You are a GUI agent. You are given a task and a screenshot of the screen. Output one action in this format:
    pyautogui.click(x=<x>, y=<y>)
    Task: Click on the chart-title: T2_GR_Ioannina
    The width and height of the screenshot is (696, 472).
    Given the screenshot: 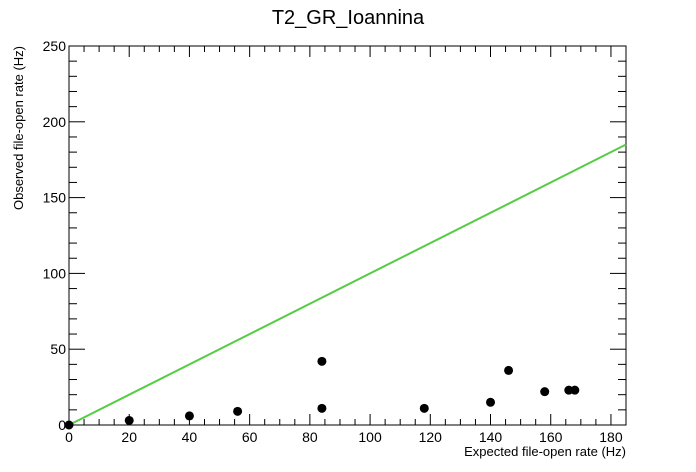 What is the action you would take?
    pyautogui.click(x=348, y=18)
    